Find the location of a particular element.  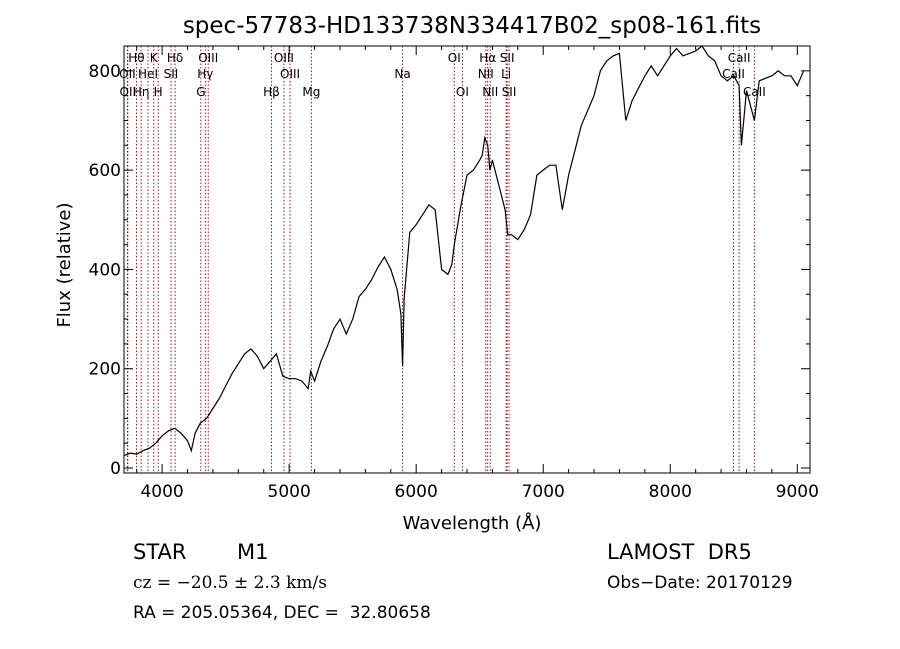

object-subclass: M1 is located at coordinates (253, 552).